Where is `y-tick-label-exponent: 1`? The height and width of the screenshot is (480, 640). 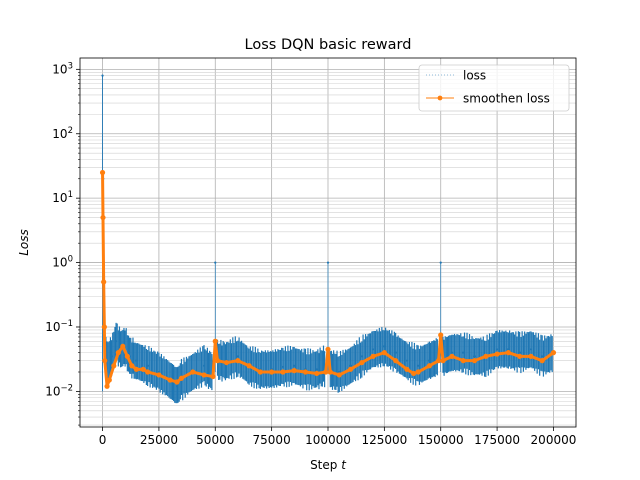 y-tick-label-exponent: 1 is located at coordinates (70, 195).